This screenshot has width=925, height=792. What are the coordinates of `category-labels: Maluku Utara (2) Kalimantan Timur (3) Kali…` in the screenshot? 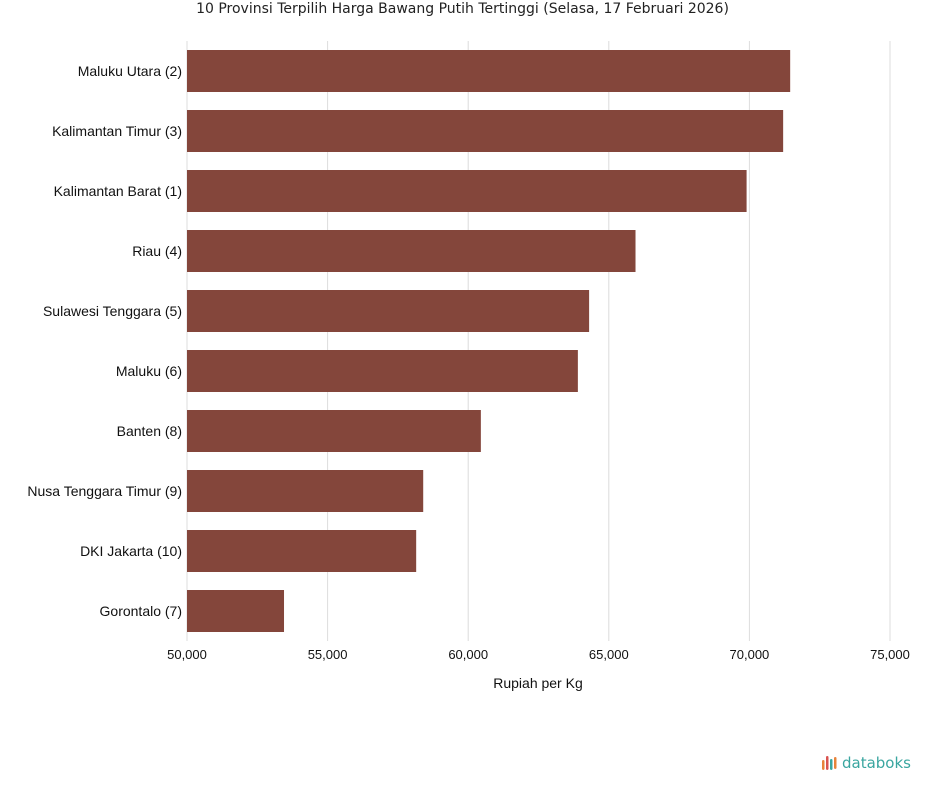 It's located at (104, 341).